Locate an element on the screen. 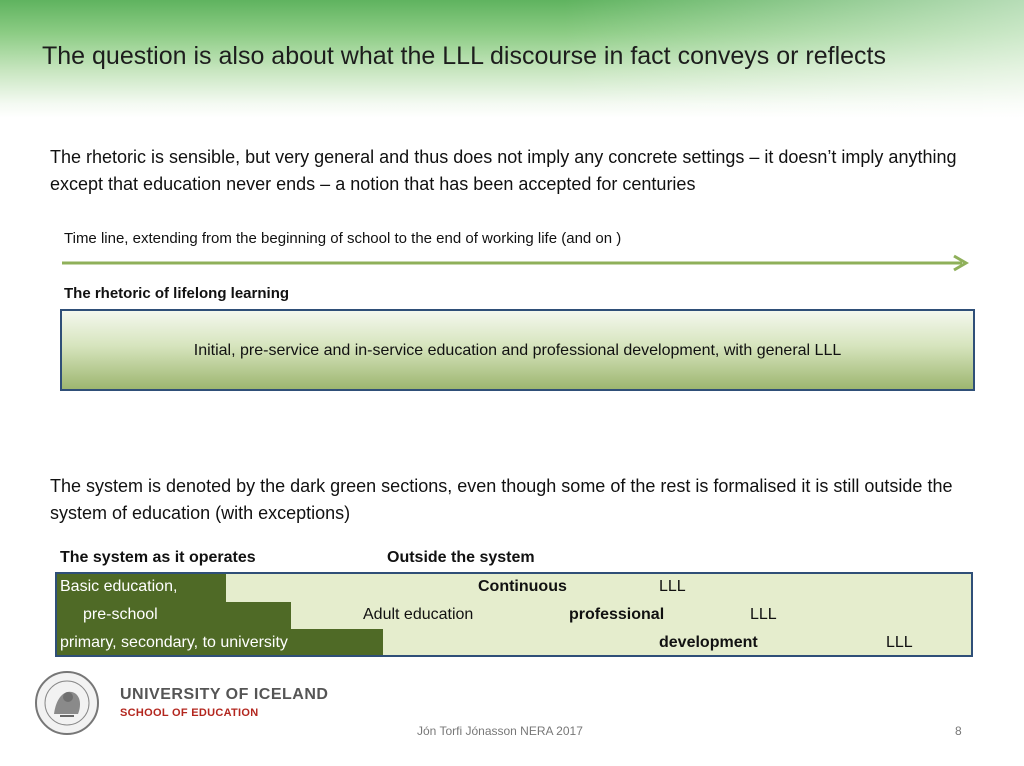 This screenshot has height=766, width=1024. row1-lll-cell: LLL is located at coordinates (672, 586).